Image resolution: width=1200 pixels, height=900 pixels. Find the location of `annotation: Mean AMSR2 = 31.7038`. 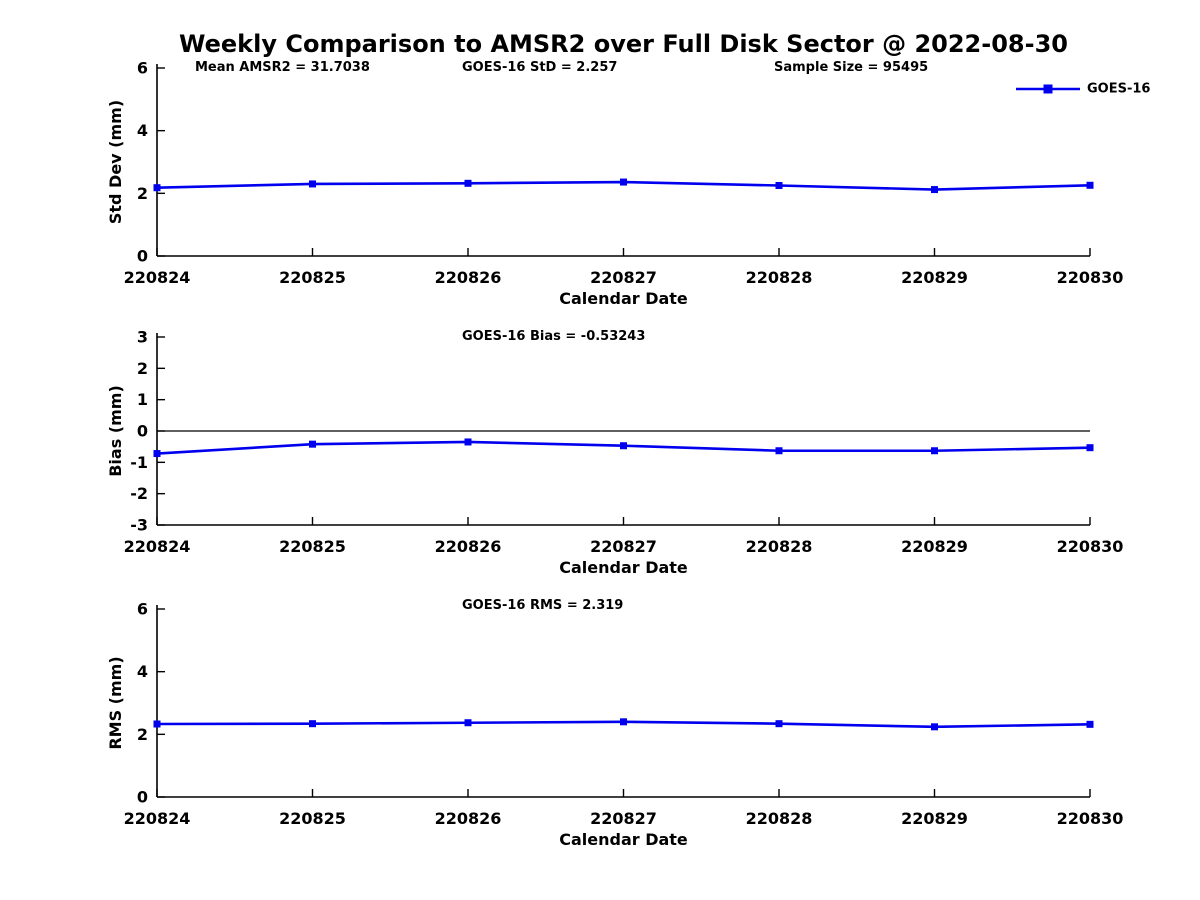

annotation: Mean AMSR2 = 31.7038 is located at coordinates (282, 67).